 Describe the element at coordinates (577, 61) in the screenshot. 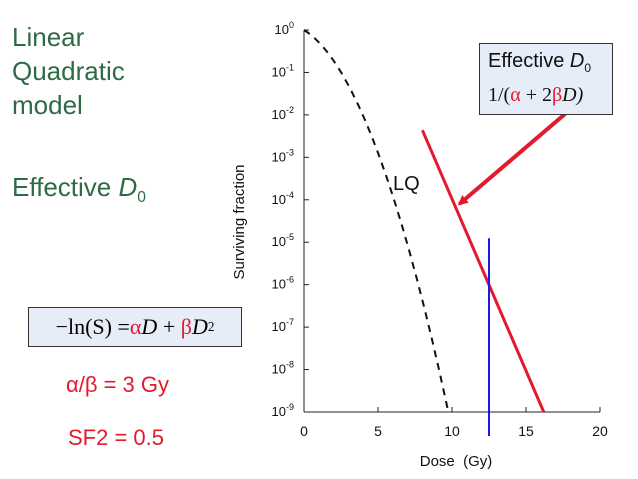

I see `callout-var: D` at that location.